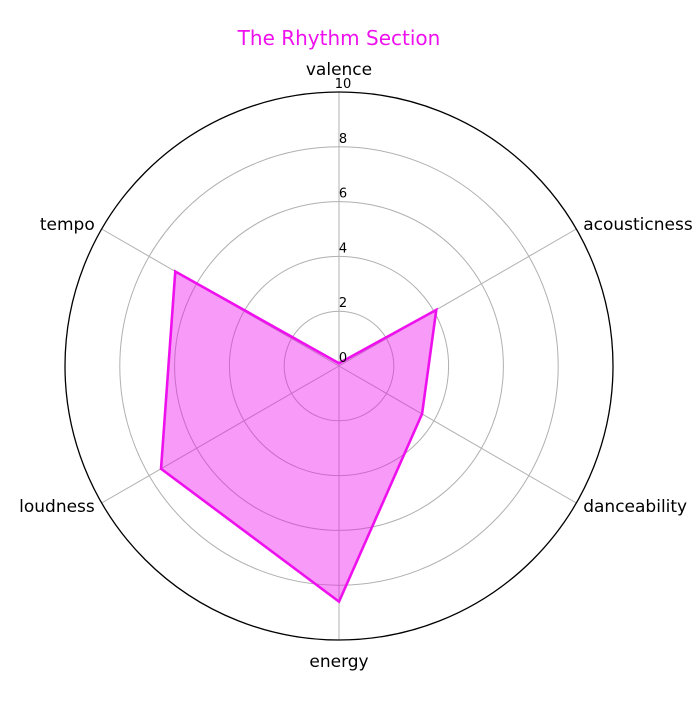 This screenshot has height=721, width=693. Describe the element at coordinates (343, 358) in the screenshot. I see `r-tick-label: 0` at that location.